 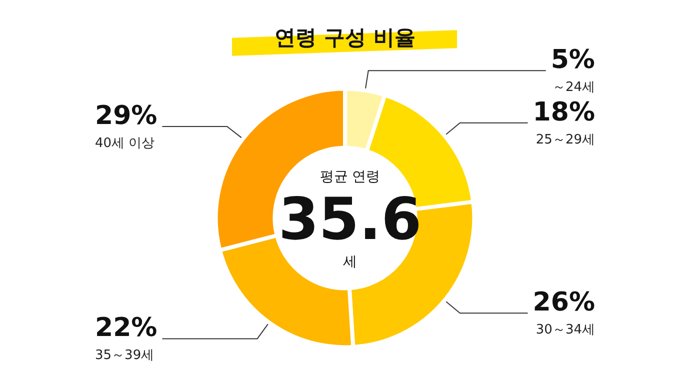 What do you see at coordinates (563, 303) in the screenshot?
I see `data-label: 26%` at bounding box center [563, 303].